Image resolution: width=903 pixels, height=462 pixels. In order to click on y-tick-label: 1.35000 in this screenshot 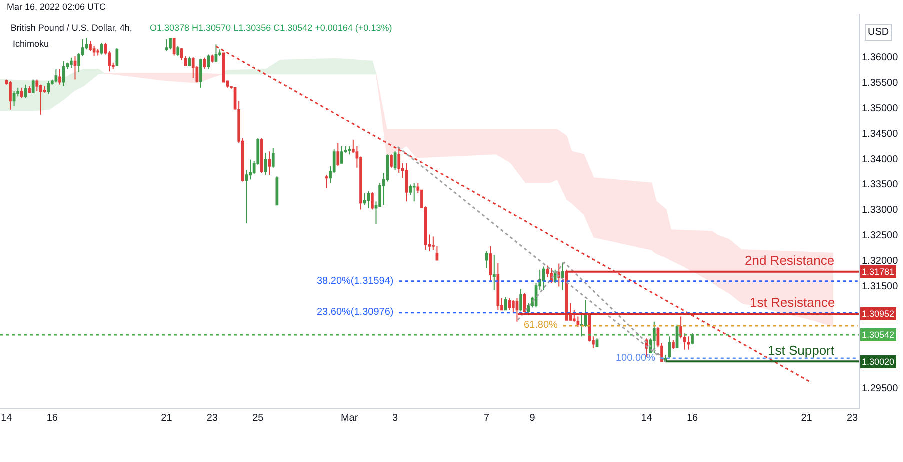, I will do `click(880, 108)`.